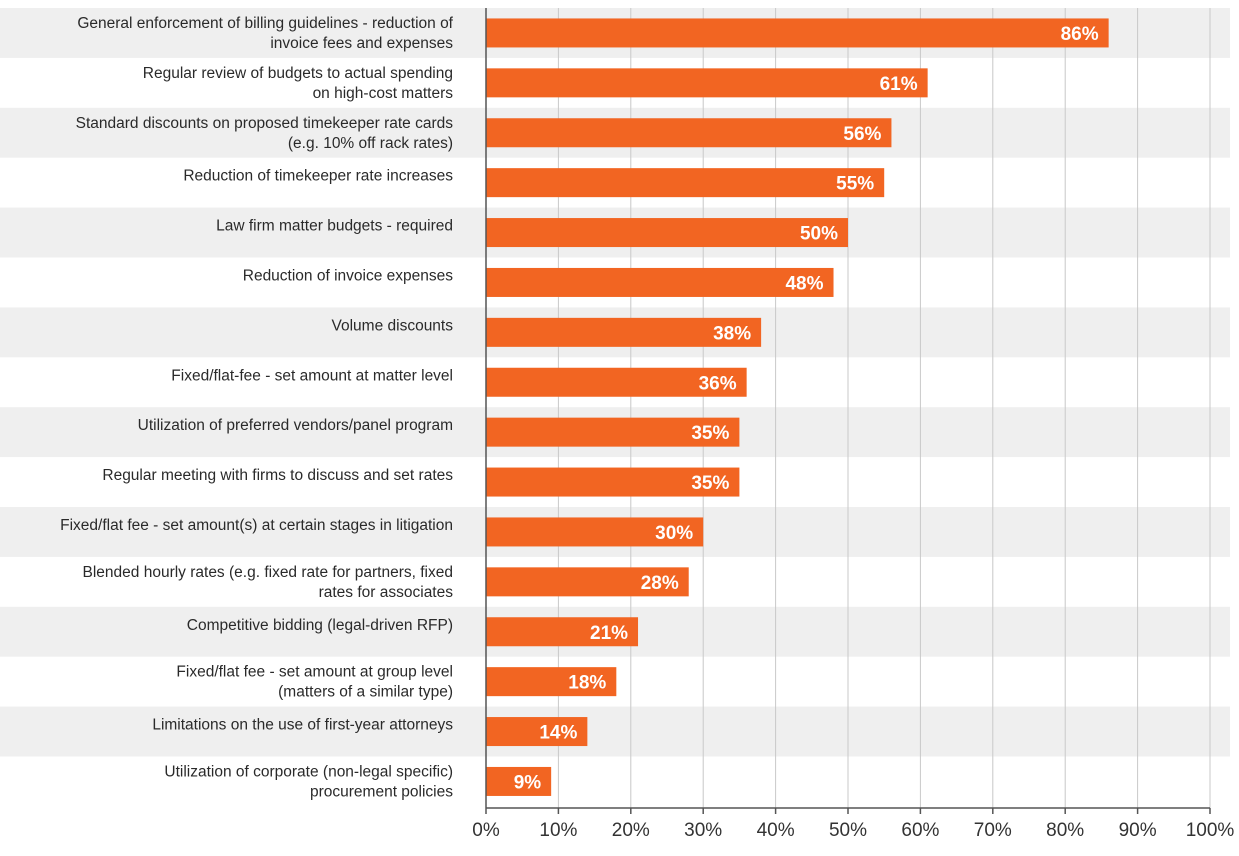 The width and height of the screenshot is (1239, 856). What do you see at coordinates (318, 176) in the screenshot?
I see `category-label: Reduction of timekeeper rate increases` at bounding box center [318, 176].